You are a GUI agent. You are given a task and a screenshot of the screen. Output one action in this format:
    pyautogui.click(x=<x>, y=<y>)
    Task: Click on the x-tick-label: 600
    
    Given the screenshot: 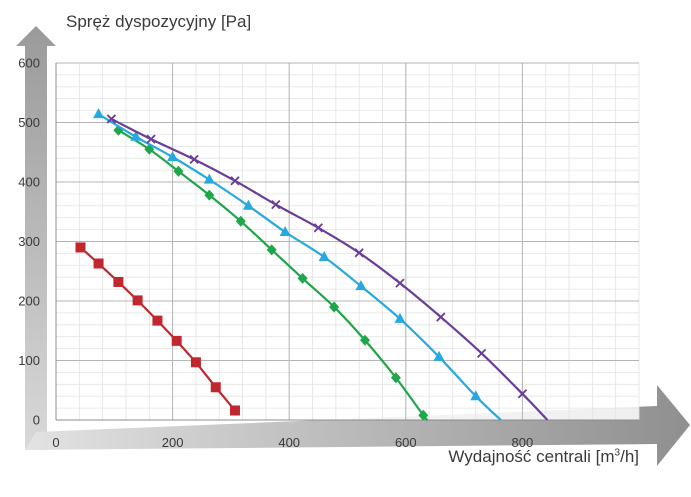 What is the action you would take?
    pyautogui.click(x=406, y=442)
    